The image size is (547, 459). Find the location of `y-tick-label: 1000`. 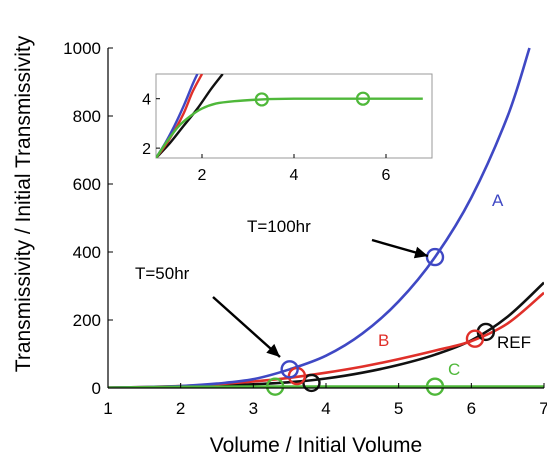

y-tick-label: 1000 is located at coordinates (82, 48).